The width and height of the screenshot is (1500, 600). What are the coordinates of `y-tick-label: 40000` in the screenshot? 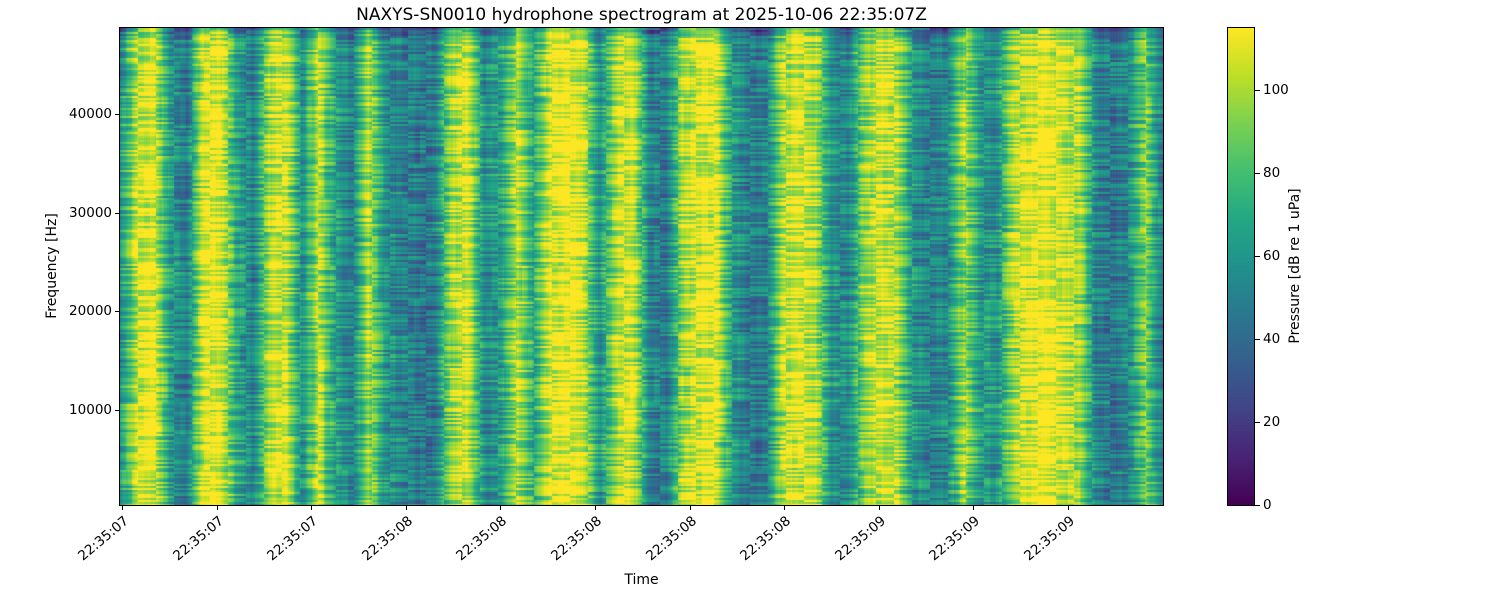 It's located at (90, 114).